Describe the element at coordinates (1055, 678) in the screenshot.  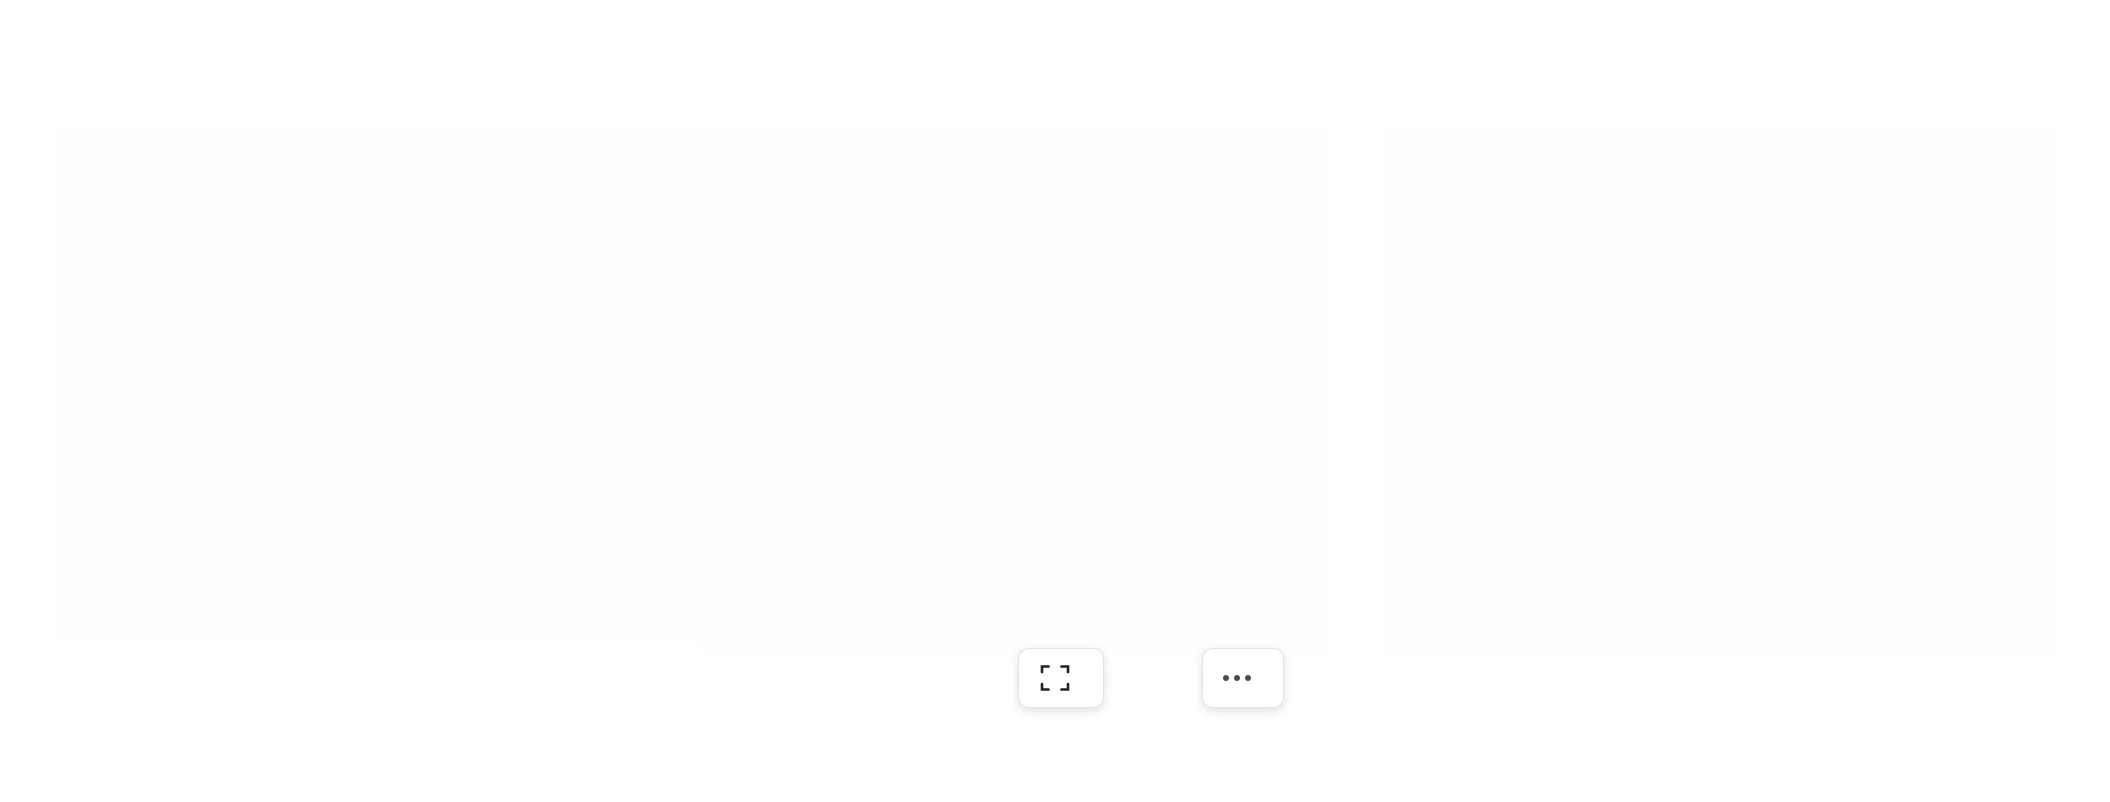
I see `text-extract-icon` at that location.